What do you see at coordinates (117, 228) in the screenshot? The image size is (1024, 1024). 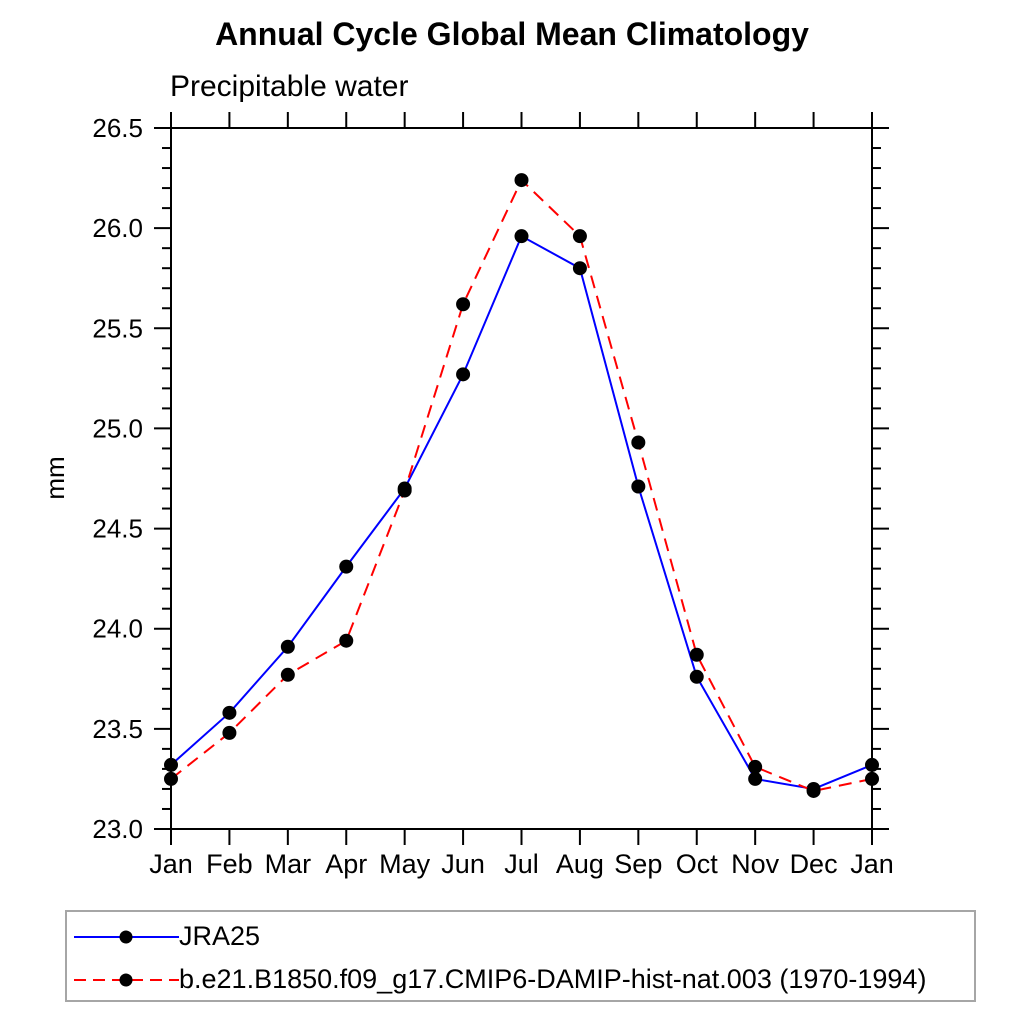 I see `y-tick-label: 26.0` at bounding box center [117, 228].